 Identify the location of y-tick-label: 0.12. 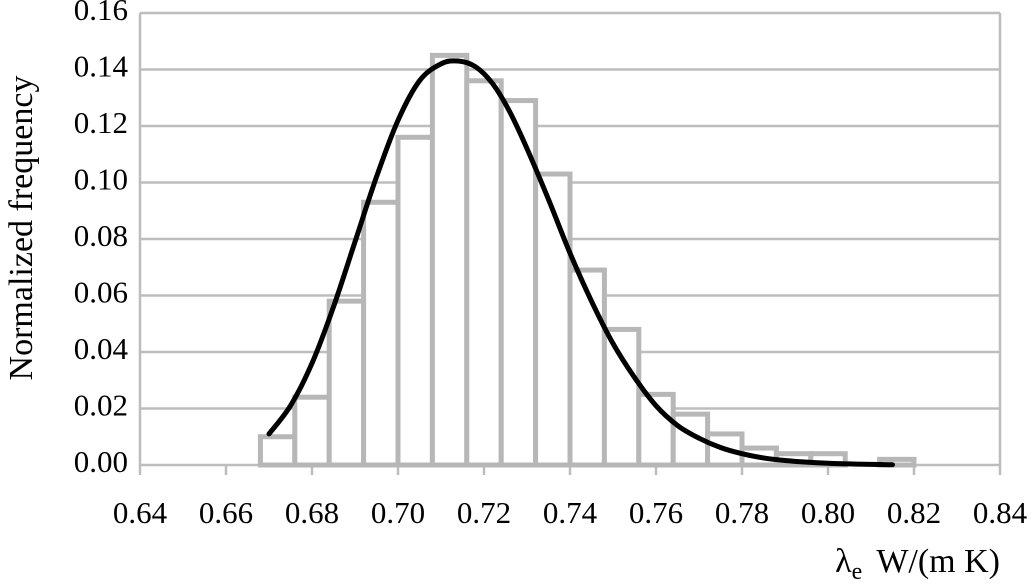
(101, 122).